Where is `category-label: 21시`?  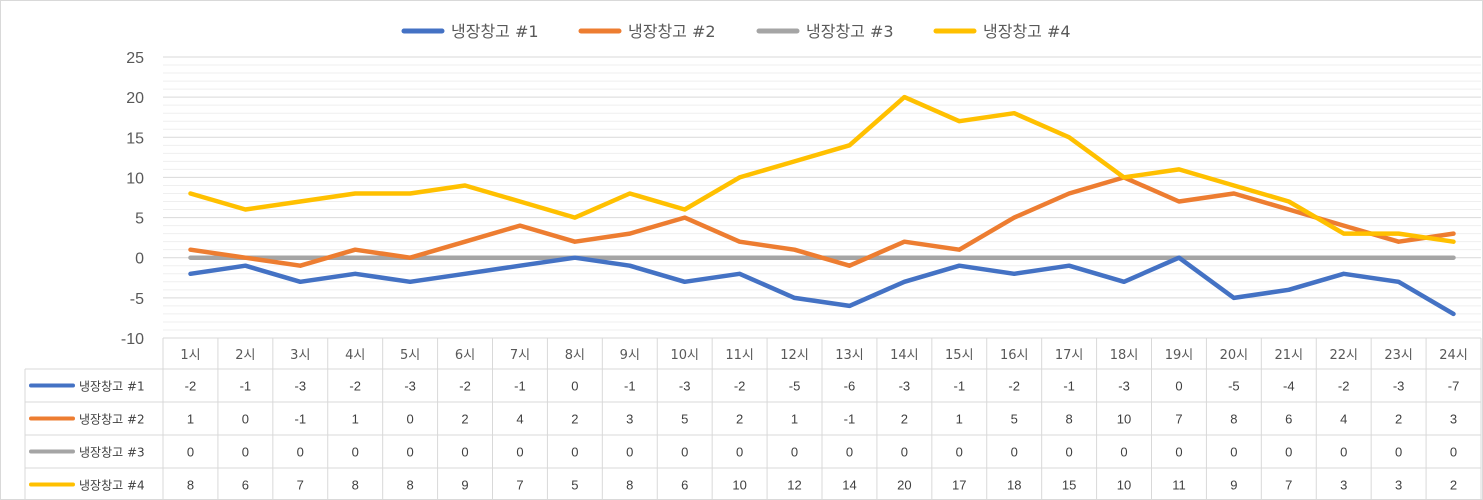
category-label: 21시 is located at coordinates (1289, 355).